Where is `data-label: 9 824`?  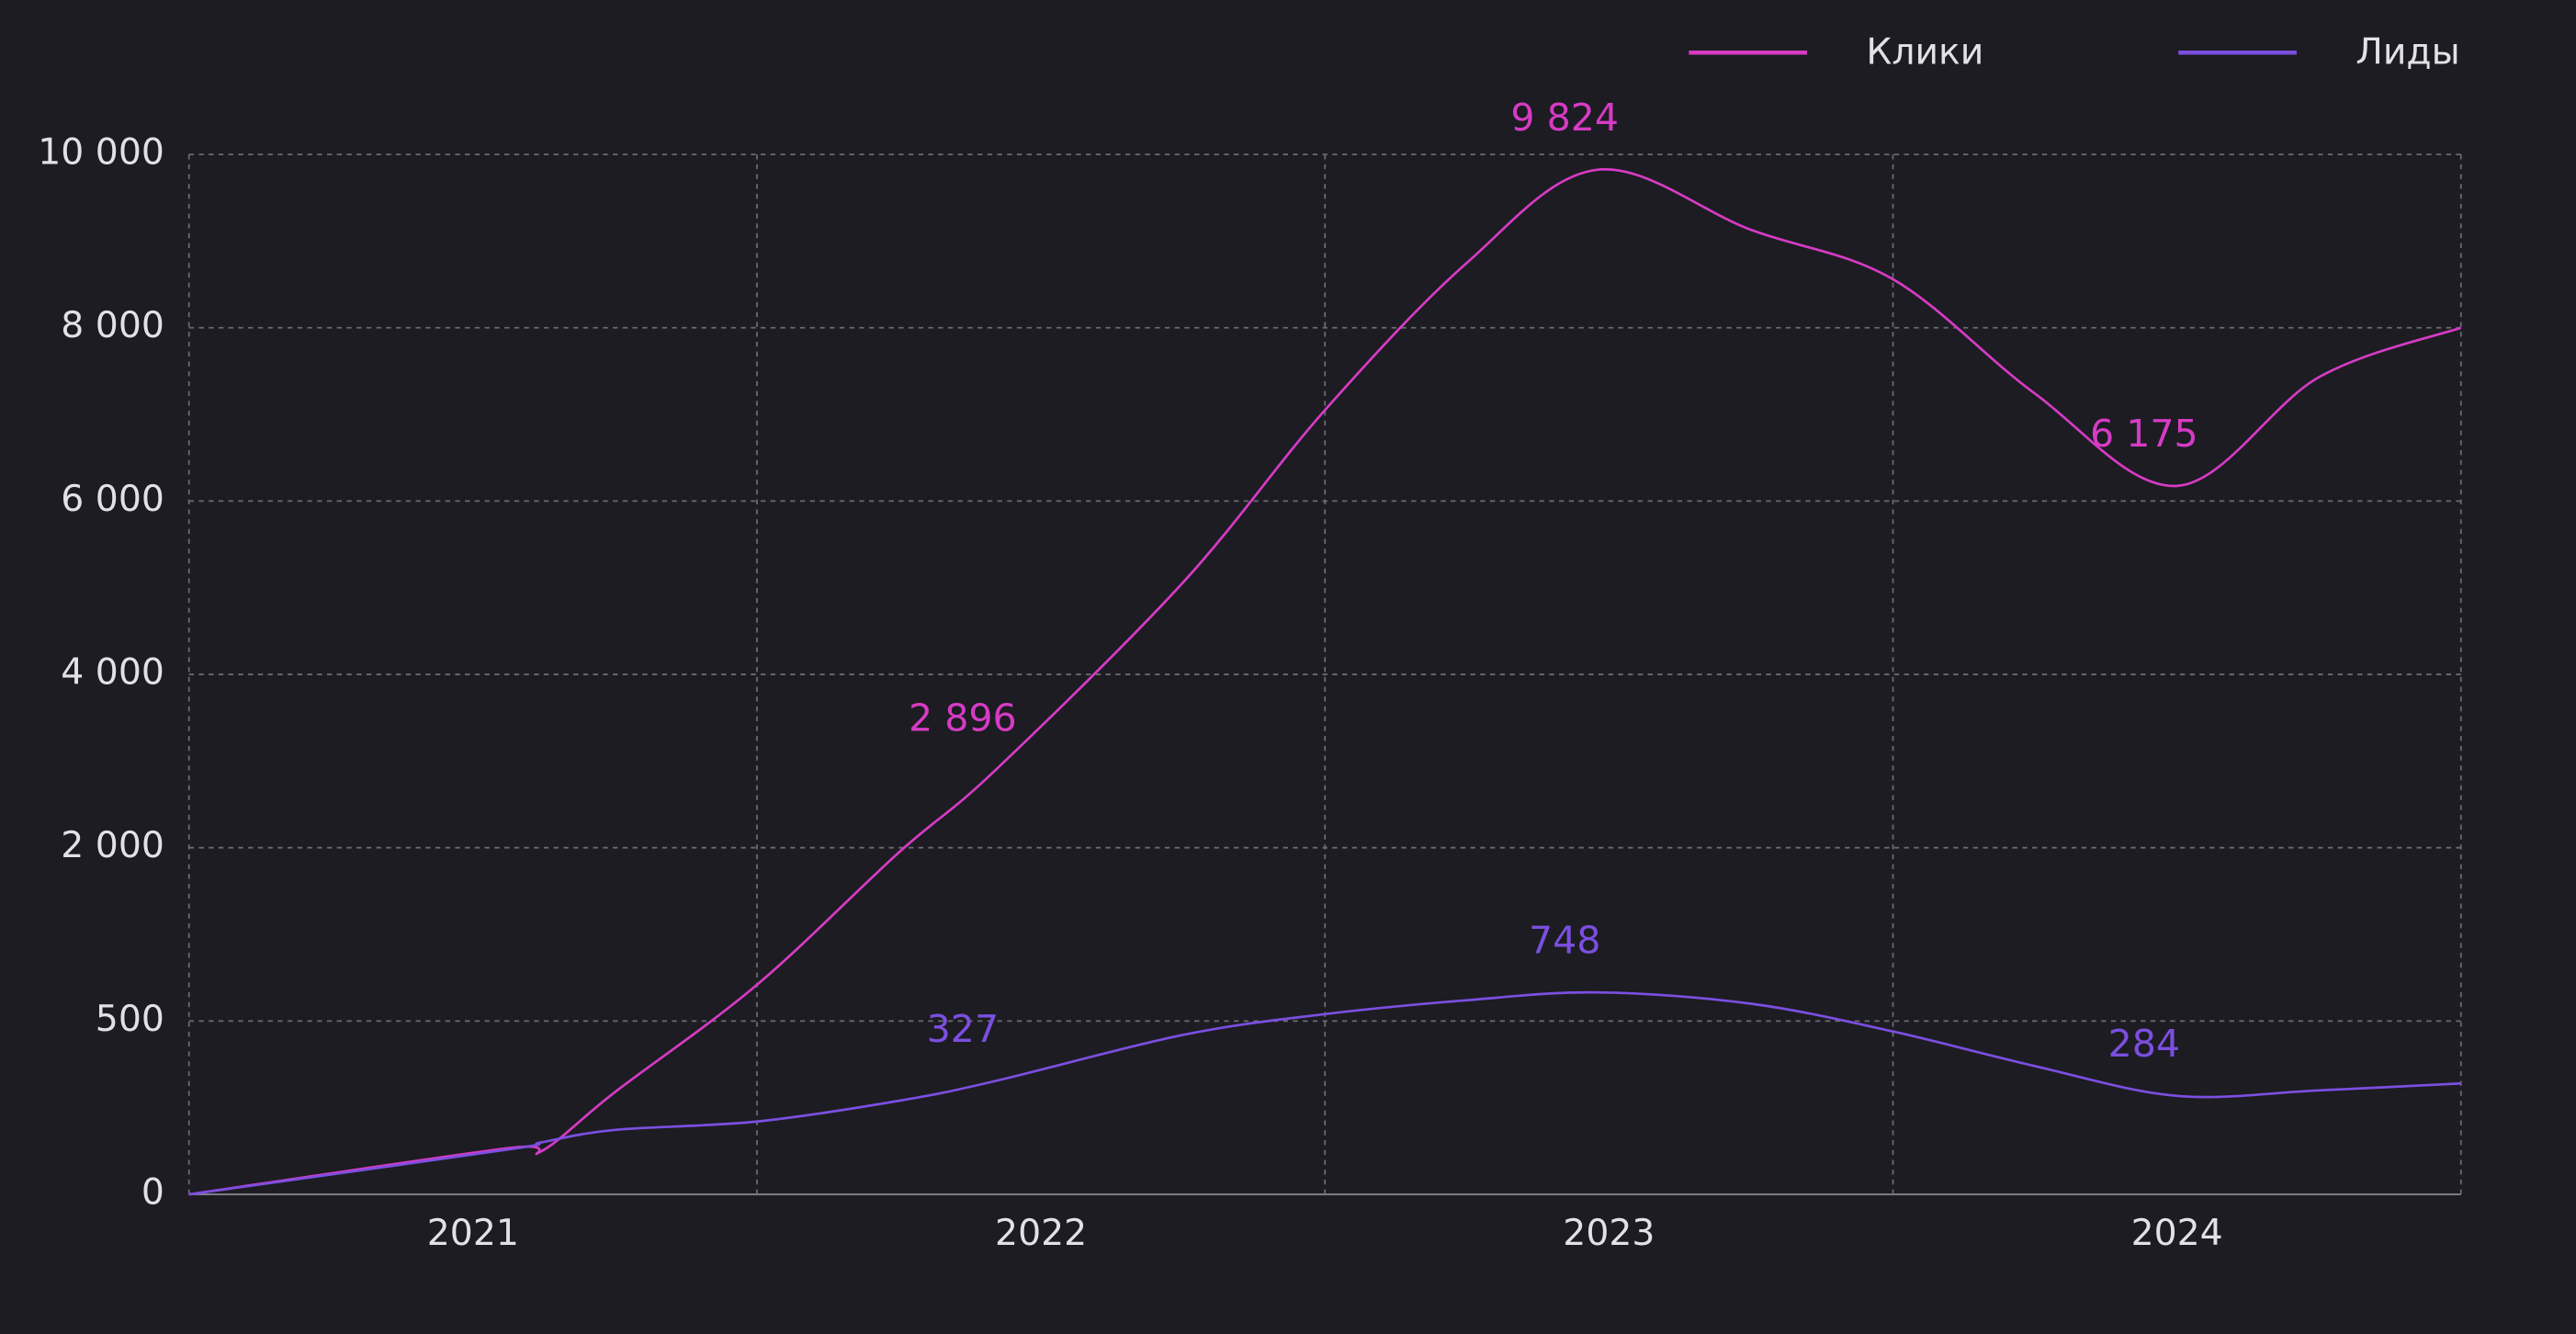 data-label: 9 824 is located at coordinates (1564, 118).